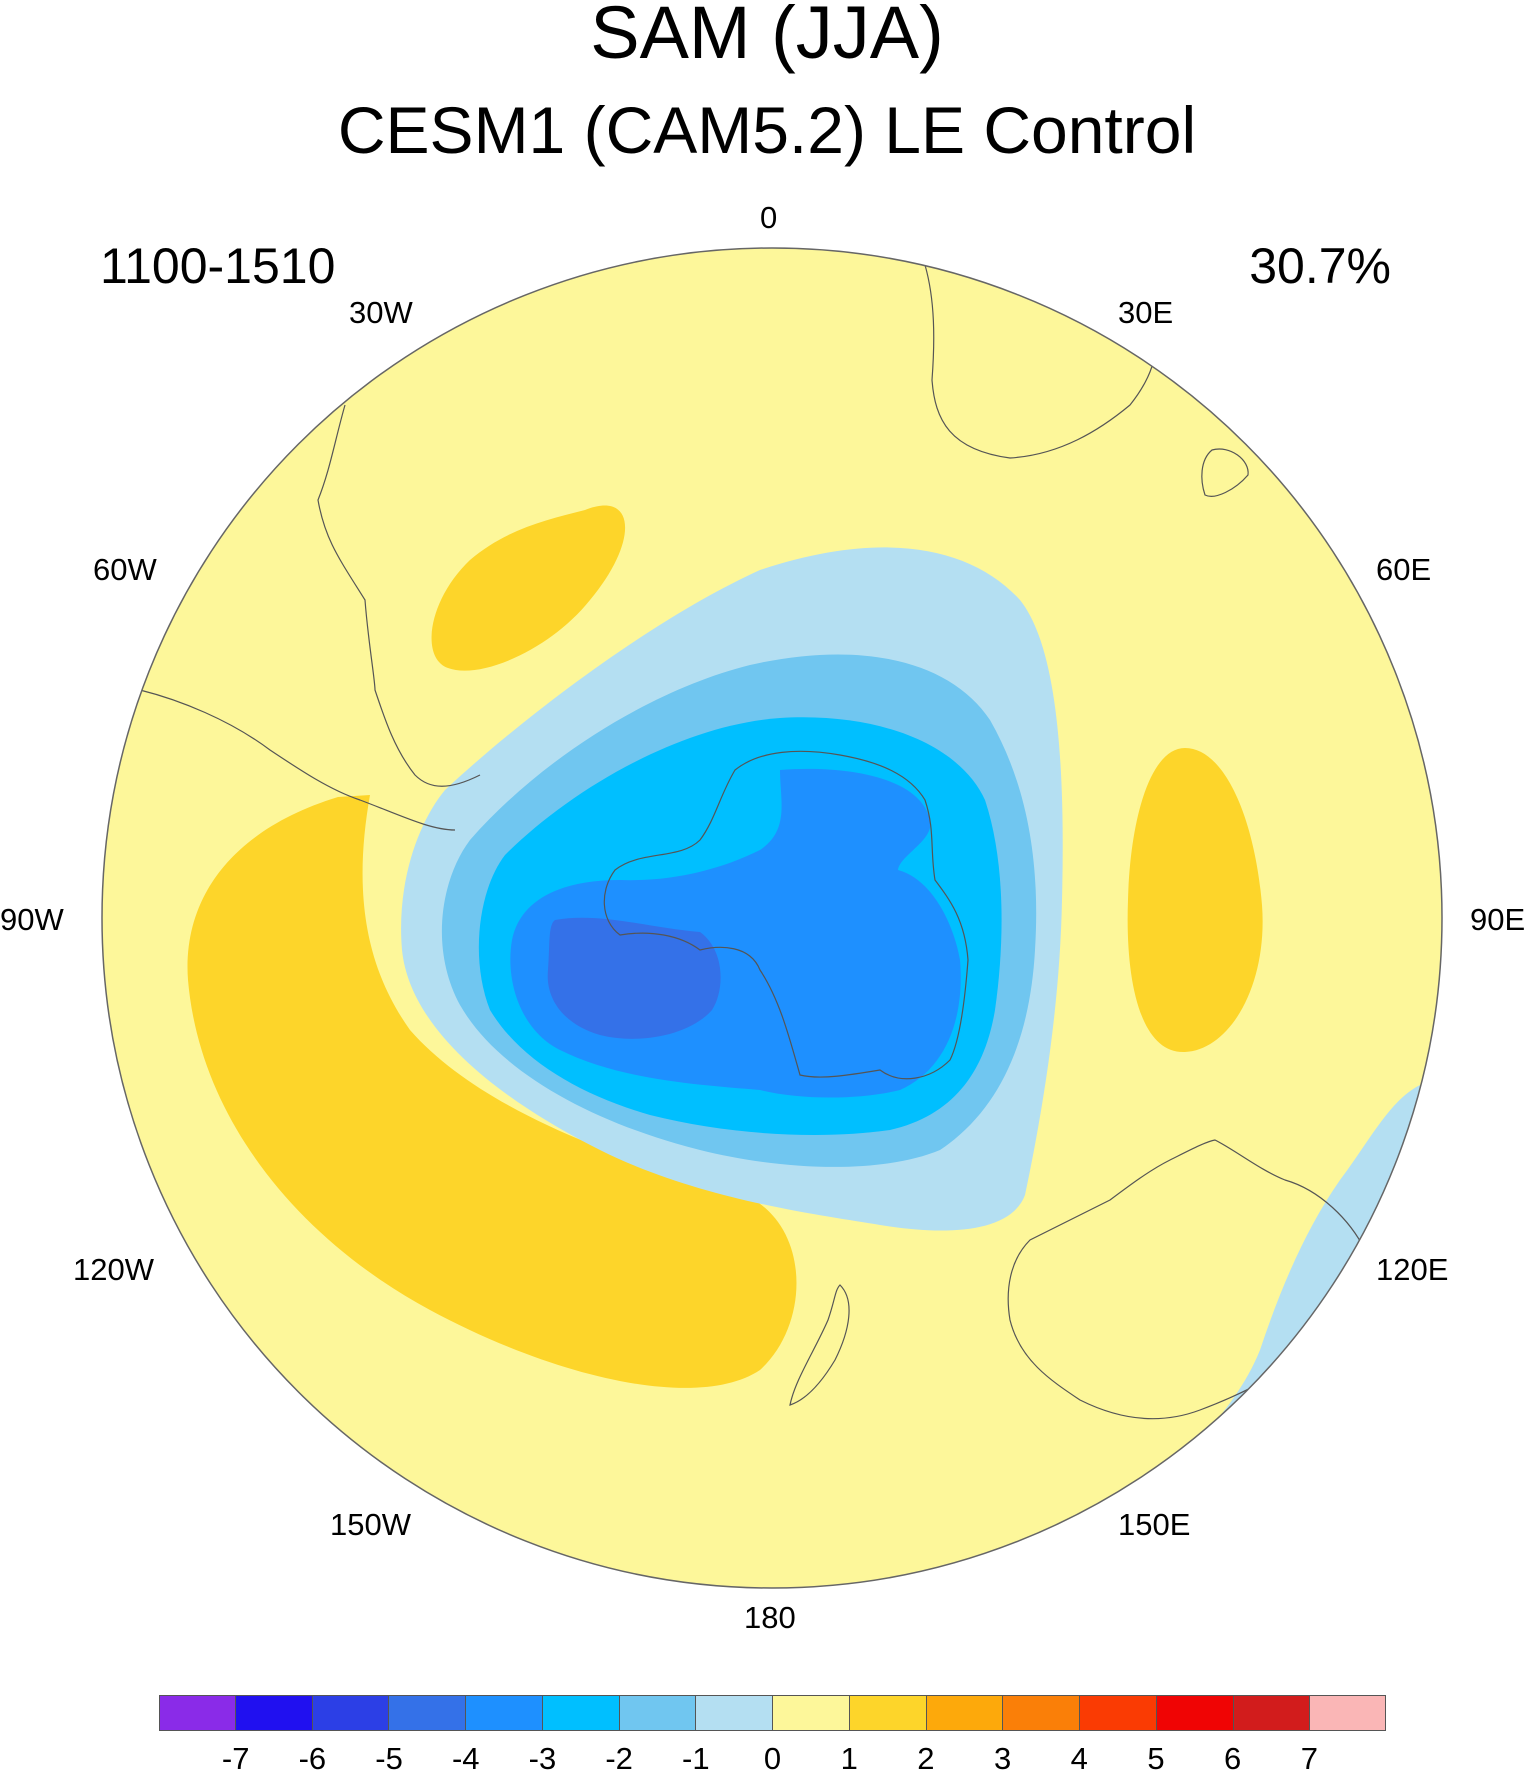  I want to click on colorbar, so click(772, 1713).